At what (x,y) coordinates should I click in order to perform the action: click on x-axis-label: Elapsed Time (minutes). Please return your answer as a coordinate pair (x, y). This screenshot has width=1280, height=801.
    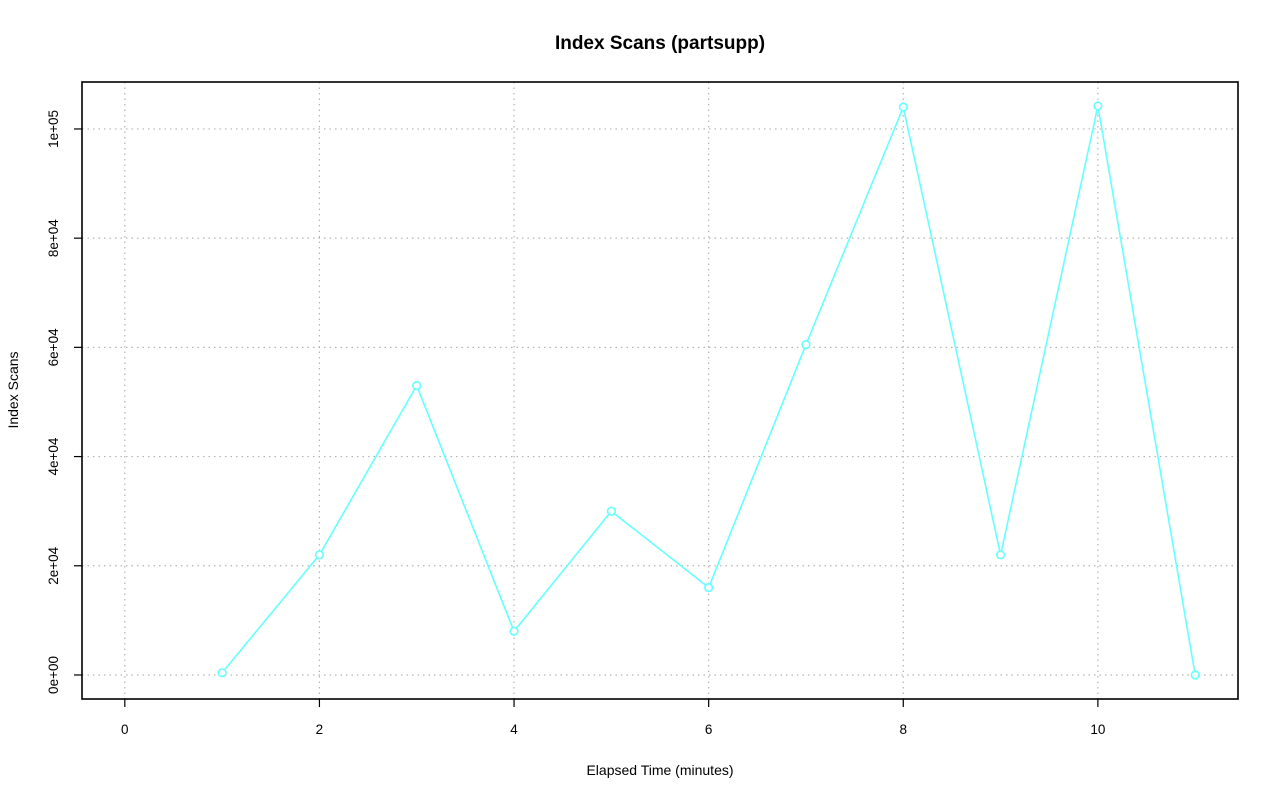
    Looking at the image, I should click on (659, 770).